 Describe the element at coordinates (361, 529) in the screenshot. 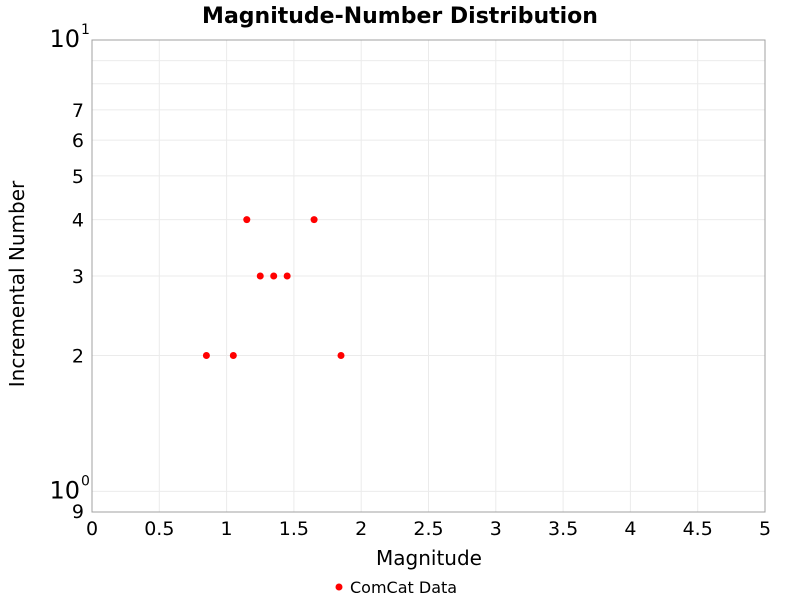

I see `x-tick-label: 2` at that location.